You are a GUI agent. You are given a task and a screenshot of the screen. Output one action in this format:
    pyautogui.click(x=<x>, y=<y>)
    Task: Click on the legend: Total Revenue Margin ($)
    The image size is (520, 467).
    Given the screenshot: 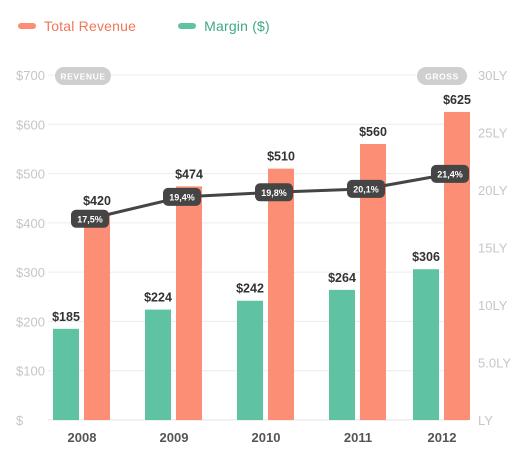 What is the action you would take?
    pyautogui.click(x=144, y=26)
    